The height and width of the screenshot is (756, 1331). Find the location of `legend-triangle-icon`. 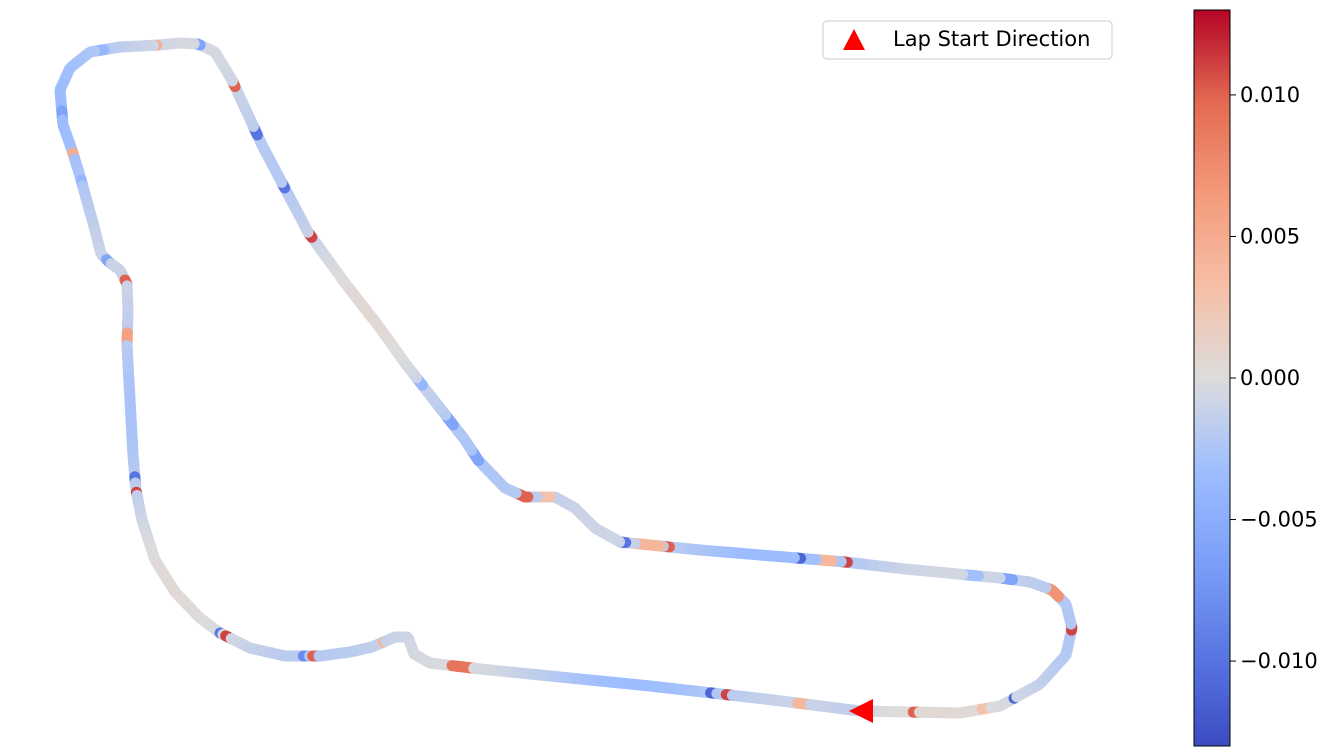

legend-triangle-icon is located at coordinates (854, 39).